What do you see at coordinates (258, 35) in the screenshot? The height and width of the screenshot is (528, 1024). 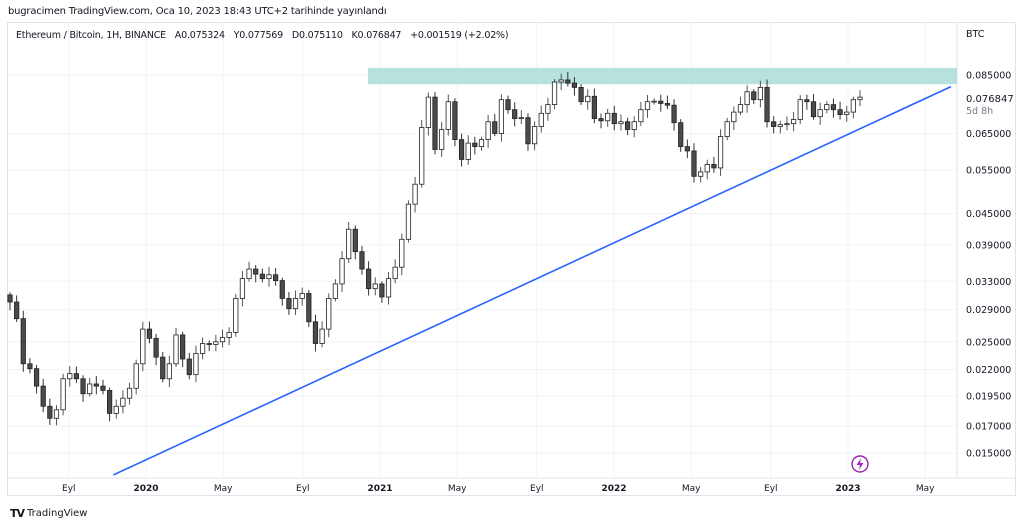 I see `high-value: Y0.077569` at bounding box center [258, 35].